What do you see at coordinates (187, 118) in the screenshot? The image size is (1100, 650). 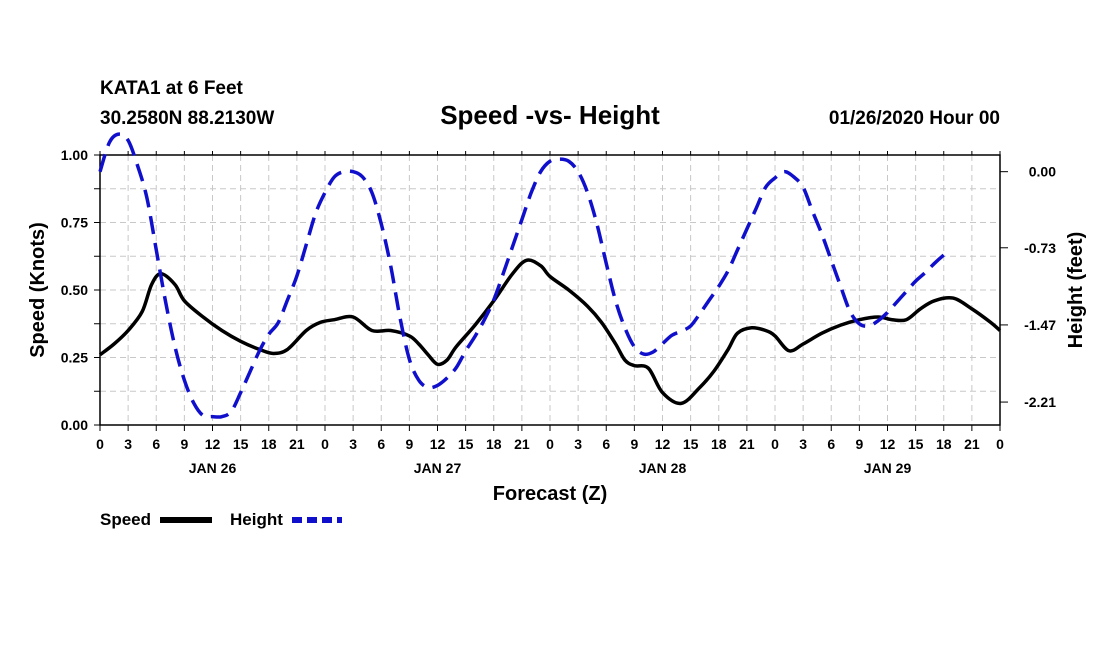 I see `coords-label: 30.2580N 88.2130W` at bounding box center [187, 118].